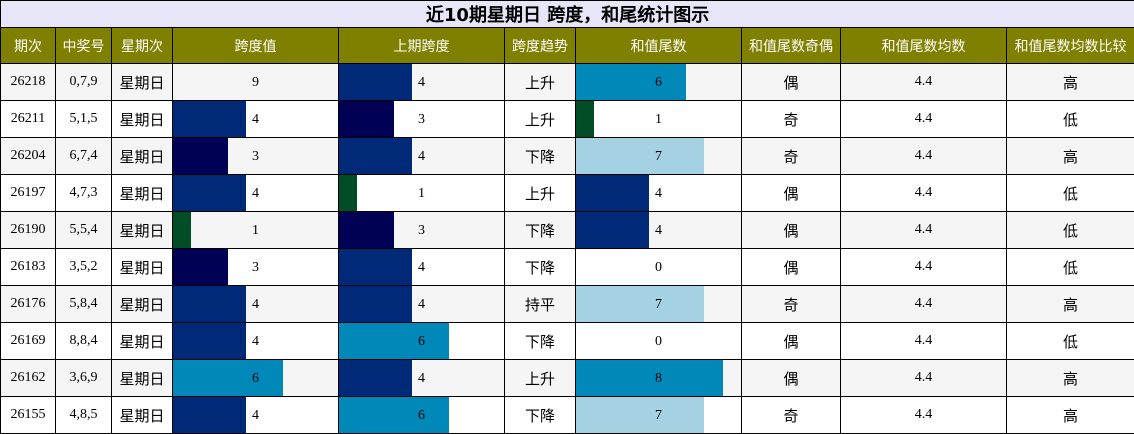 The width and height of the screenshot is (1134, 434). I want to click on column-header-compare: 和值尾数均数比较, so click(1069, 45).